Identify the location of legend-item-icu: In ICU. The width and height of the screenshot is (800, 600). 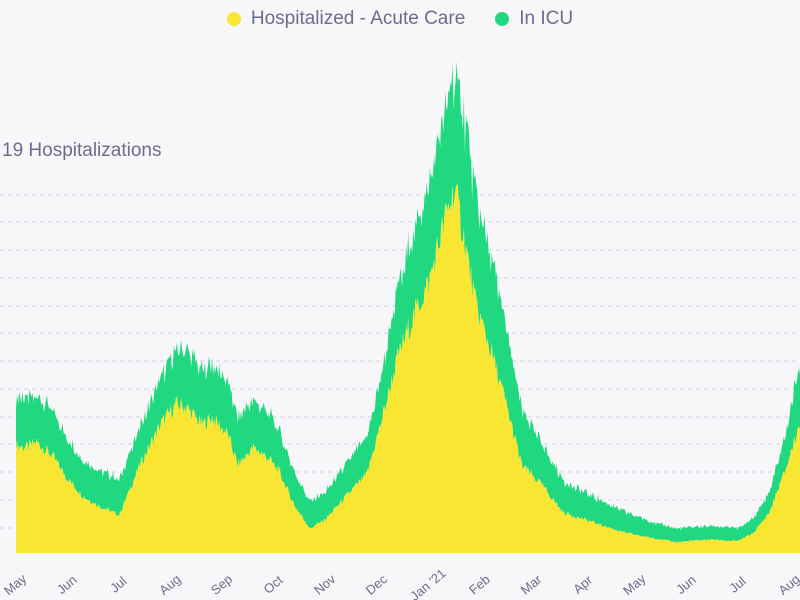
(534, 19).